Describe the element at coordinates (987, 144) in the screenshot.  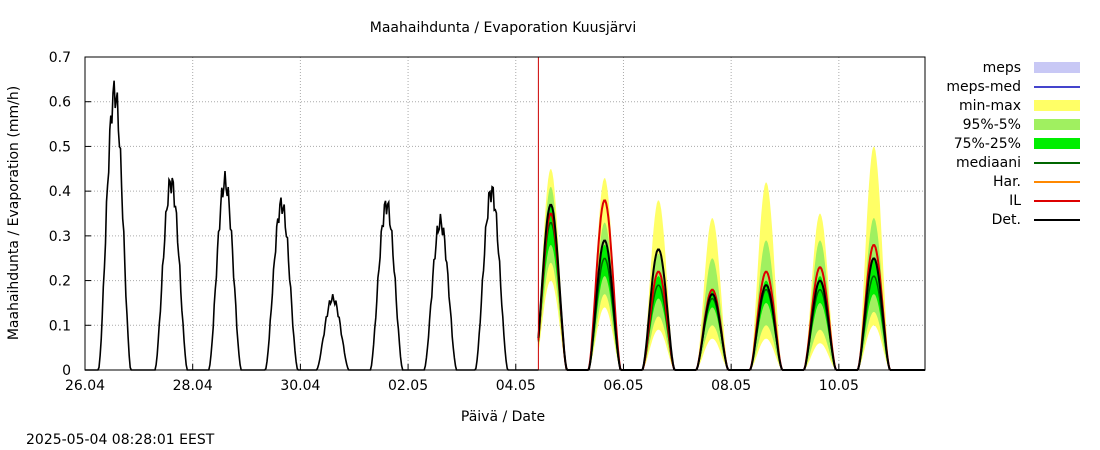
I see `legend-label: 75%-25%` at that location.